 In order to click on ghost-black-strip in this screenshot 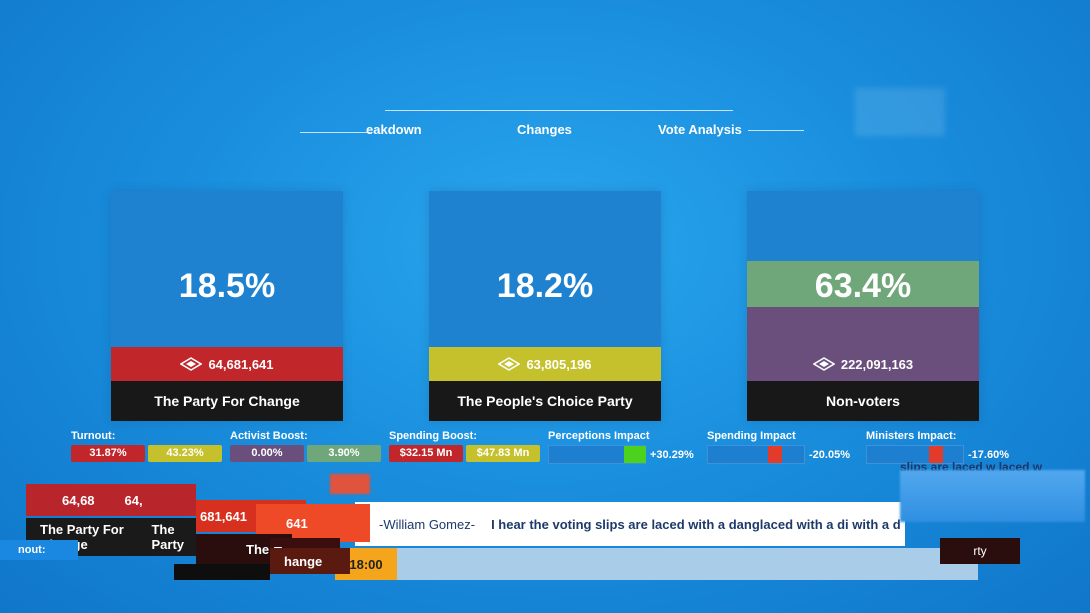, I will do `click(222, 572)`.